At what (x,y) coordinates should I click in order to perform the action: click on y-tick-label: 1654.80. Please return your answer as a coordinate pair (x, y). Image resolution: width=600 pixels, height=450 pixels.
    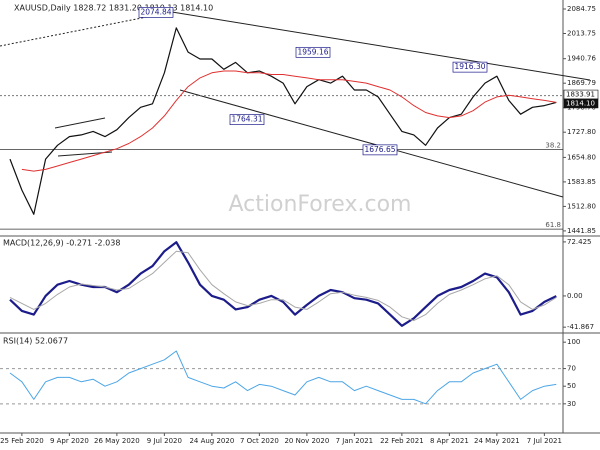
    Looking at the image, I should click on (581, 157).